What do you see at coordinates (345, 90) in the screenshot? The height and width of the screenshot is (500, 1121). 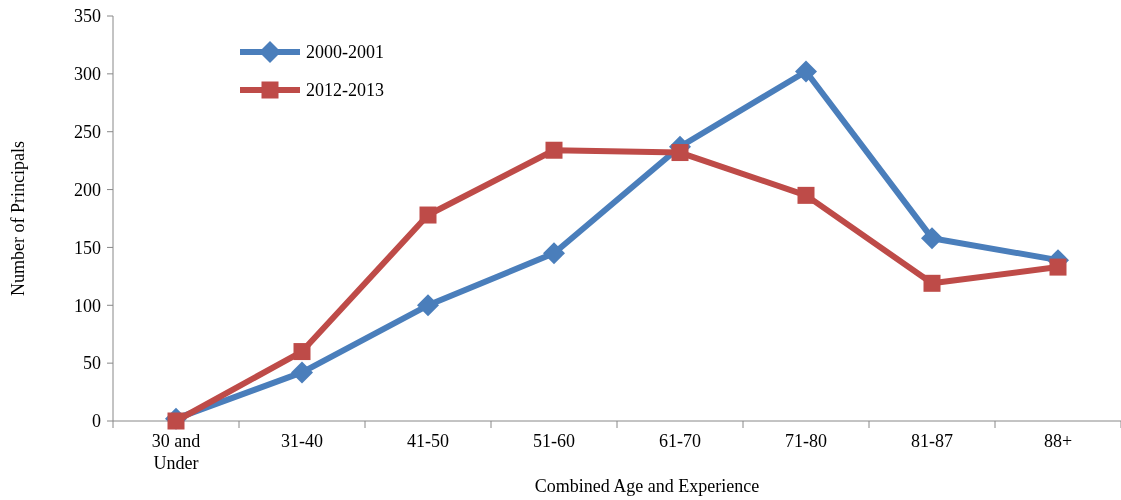 I see `legend-label: 2012-2013` at bounding box center [345, 90].